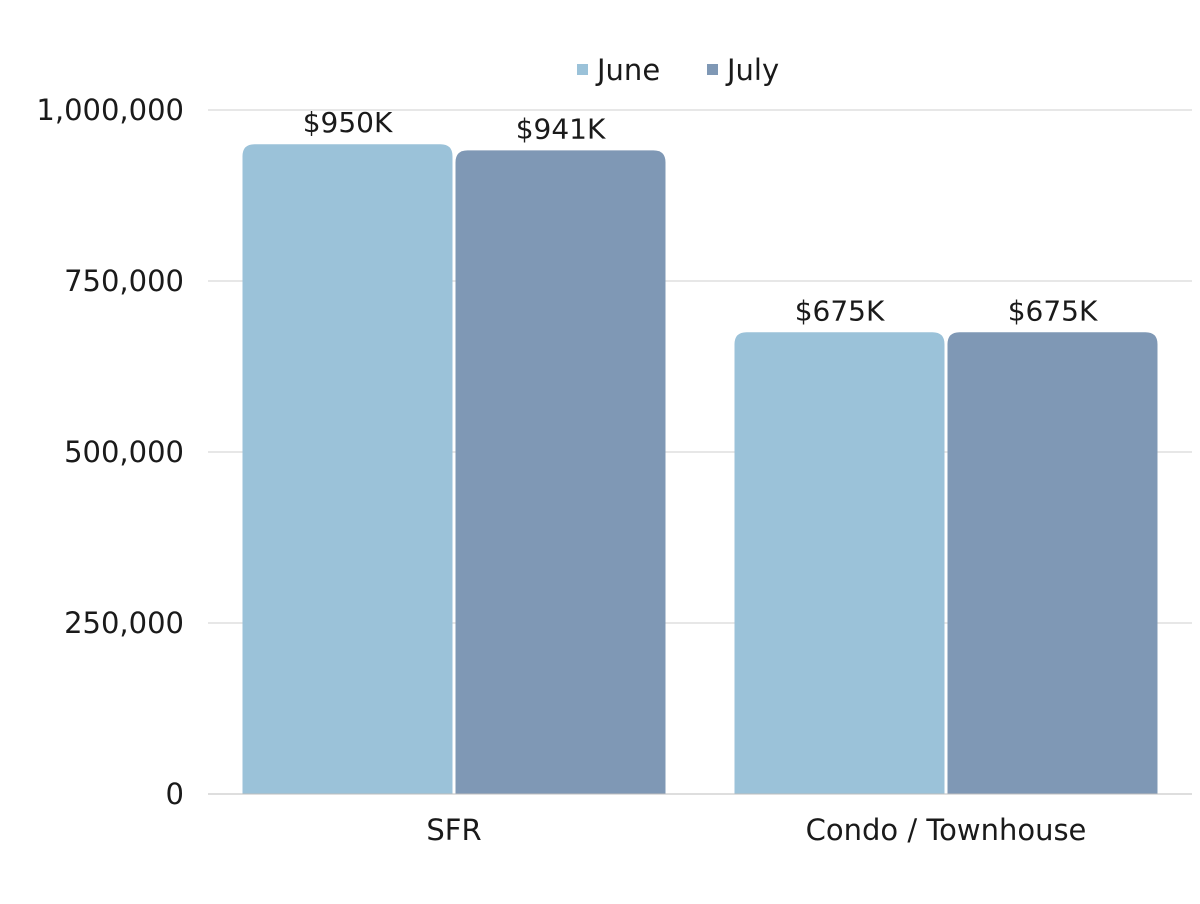 The height and width of the screenshot is (904, 1200). Describe the element at coordinates (582, 69) in the screenshot. I see `legend-swatch-june` at that location.